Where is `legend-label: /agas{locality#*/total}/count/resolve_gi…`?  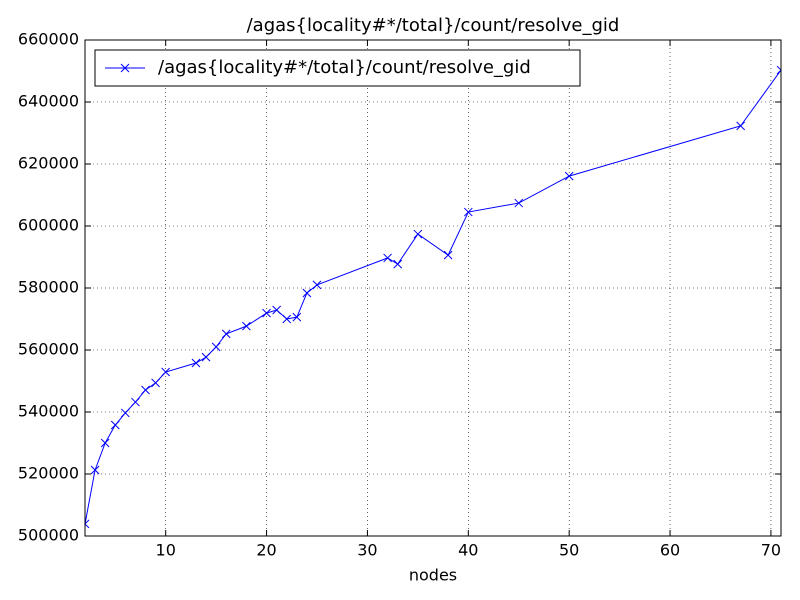 legend-label: /agas{locality#*/total}/count/resolve_gi… is located at coordinates (344, 67).